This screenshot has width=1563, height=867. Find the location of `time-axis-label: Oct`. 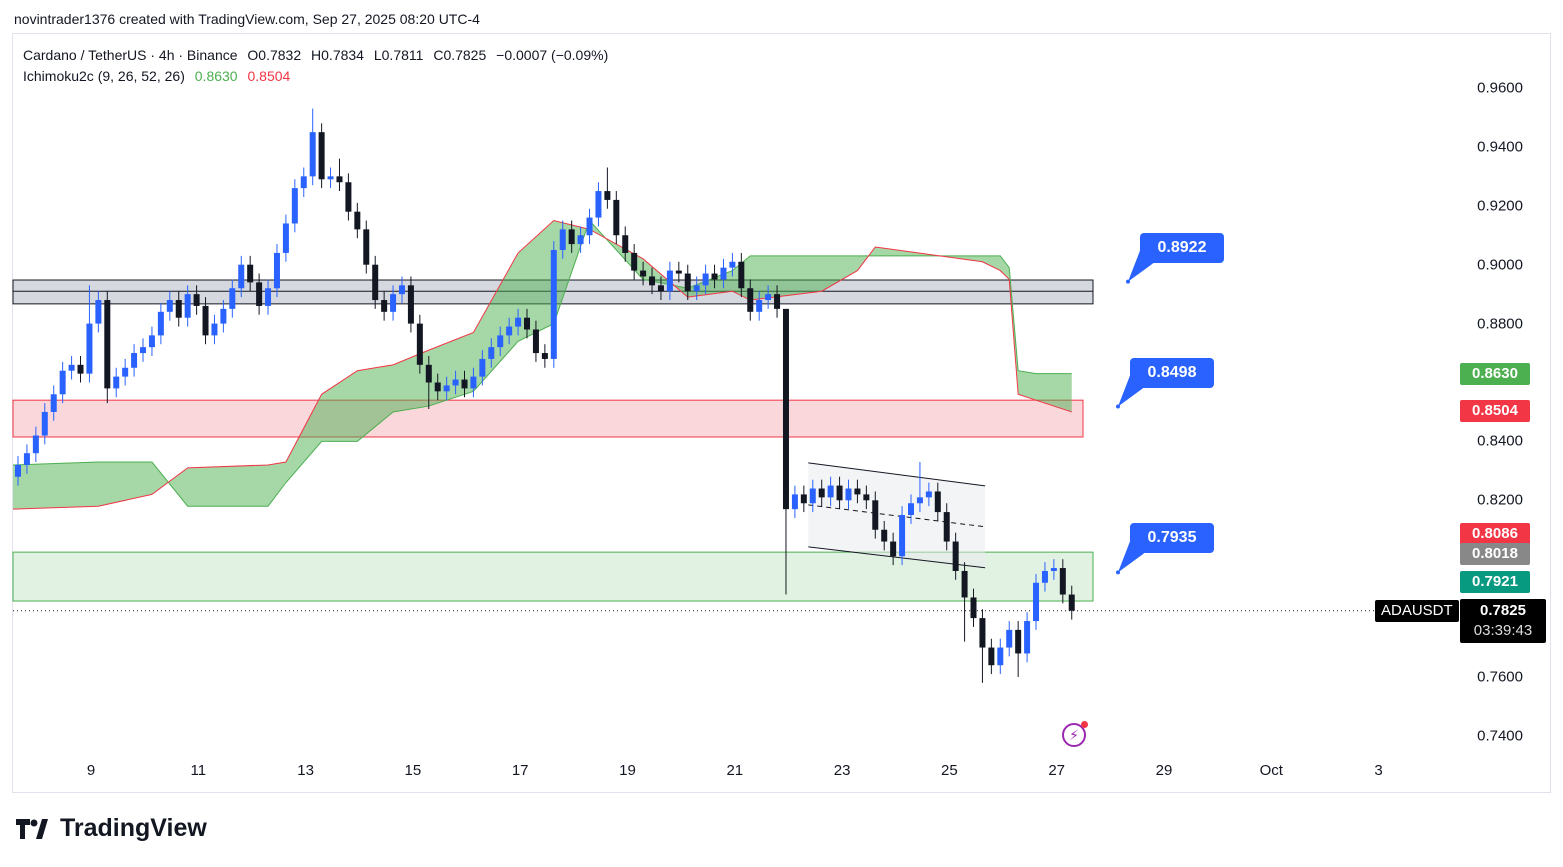

time-axis-label: Oct is located at coordinates (1271, 770).